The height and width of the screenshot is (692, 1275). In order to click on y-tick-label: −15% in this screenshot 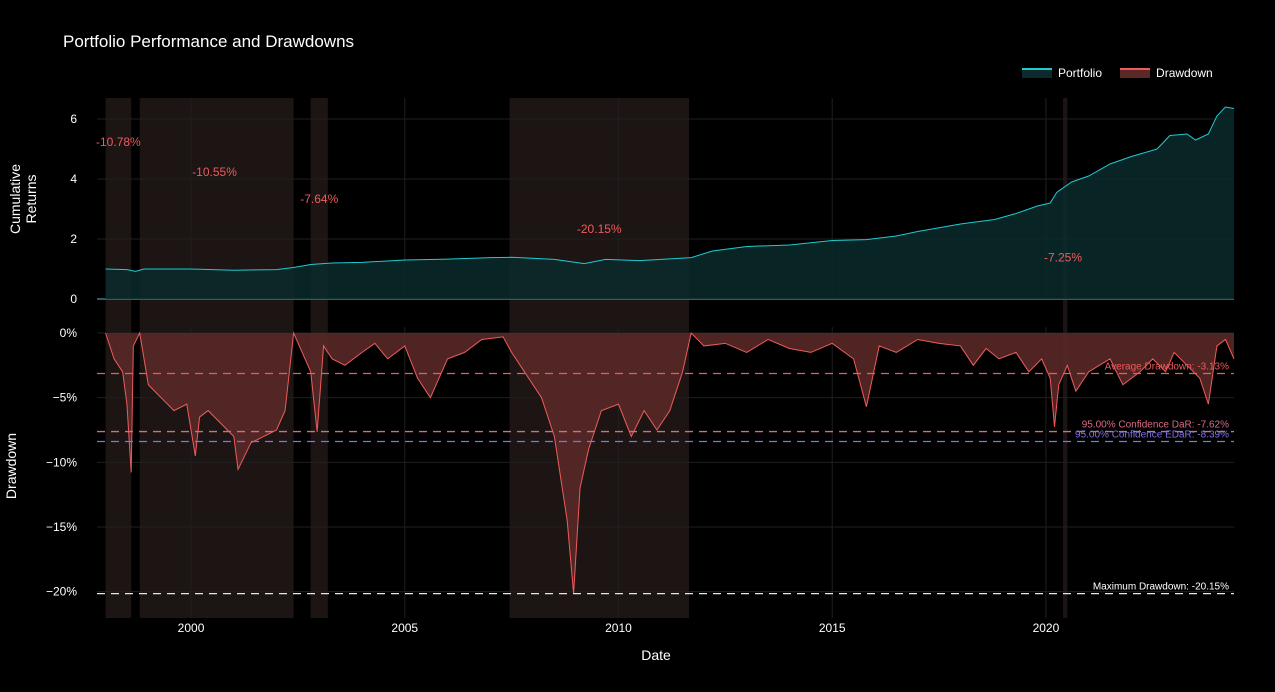, I will do `click(61, 527)`.